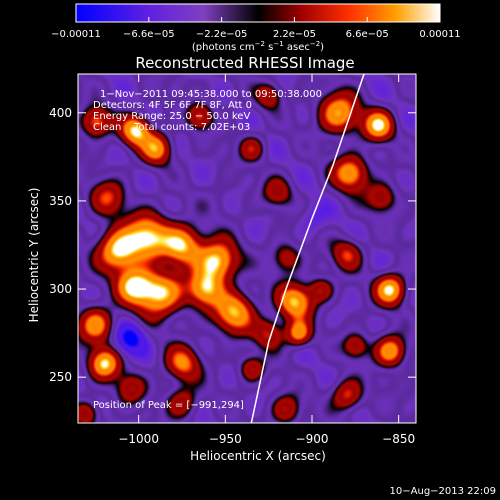 This screenshot has width=500, height=500. What do you see at coordinates (171, 116) in the screenshot?
I see `annotation-energy: Energy Range: 25.0 − 50.0 keV` at bounding box center [171, 116].